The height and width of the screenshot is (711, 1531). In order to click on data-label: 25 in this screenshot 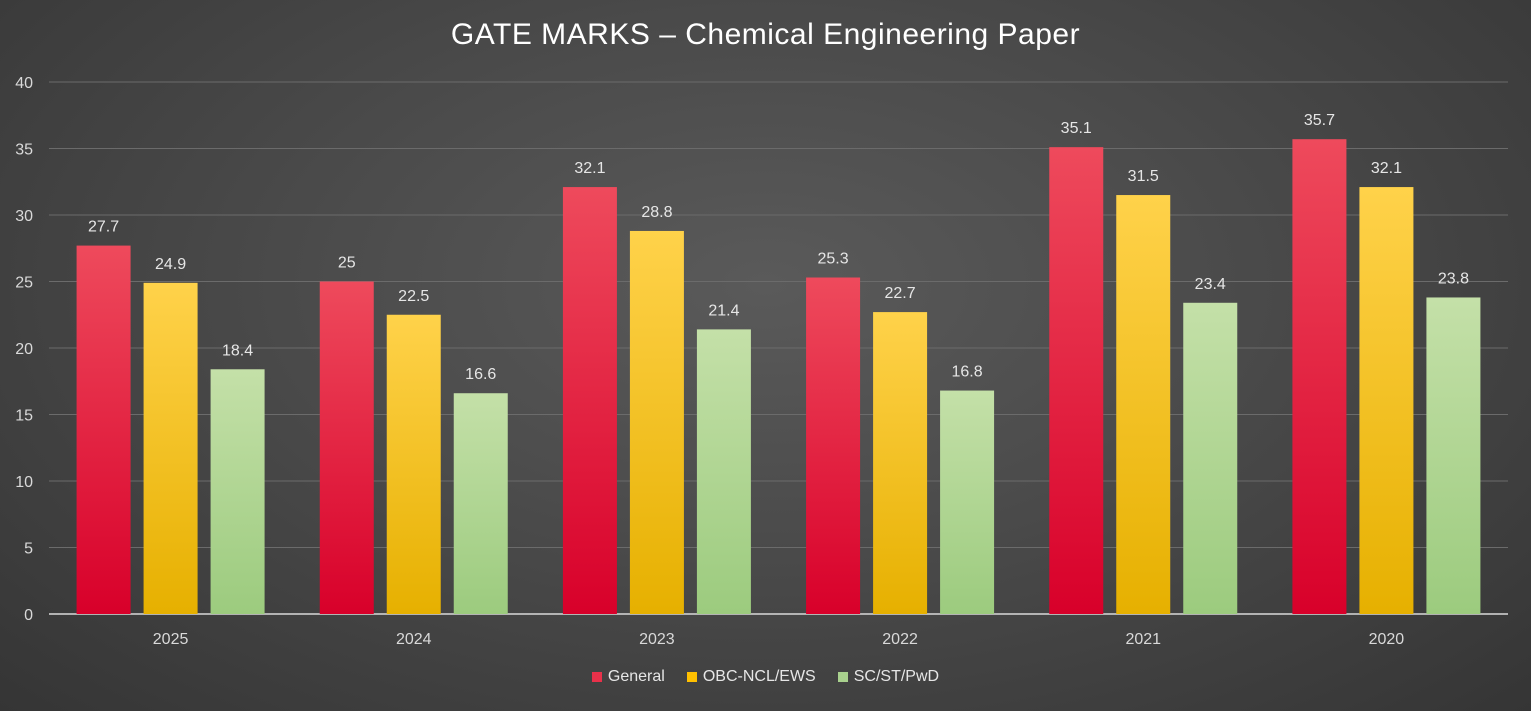, I will do `click(347, 263)`.